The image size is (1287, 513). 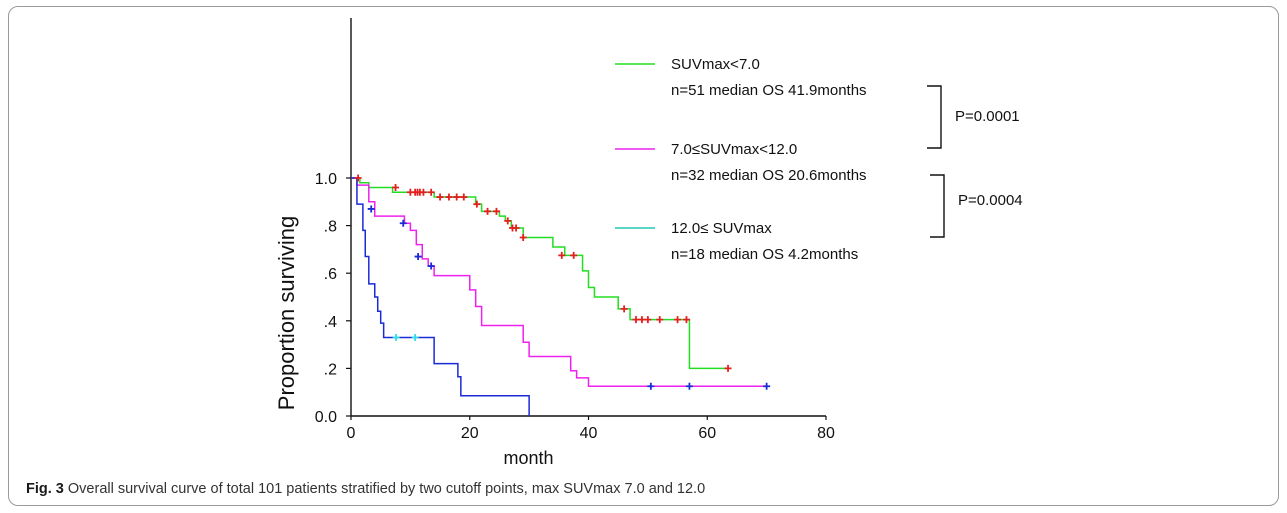 What do you see at coordinates (351, 433) in the screenshot?
I see `x-tick-label: 0` at bounding box center [351, 433].